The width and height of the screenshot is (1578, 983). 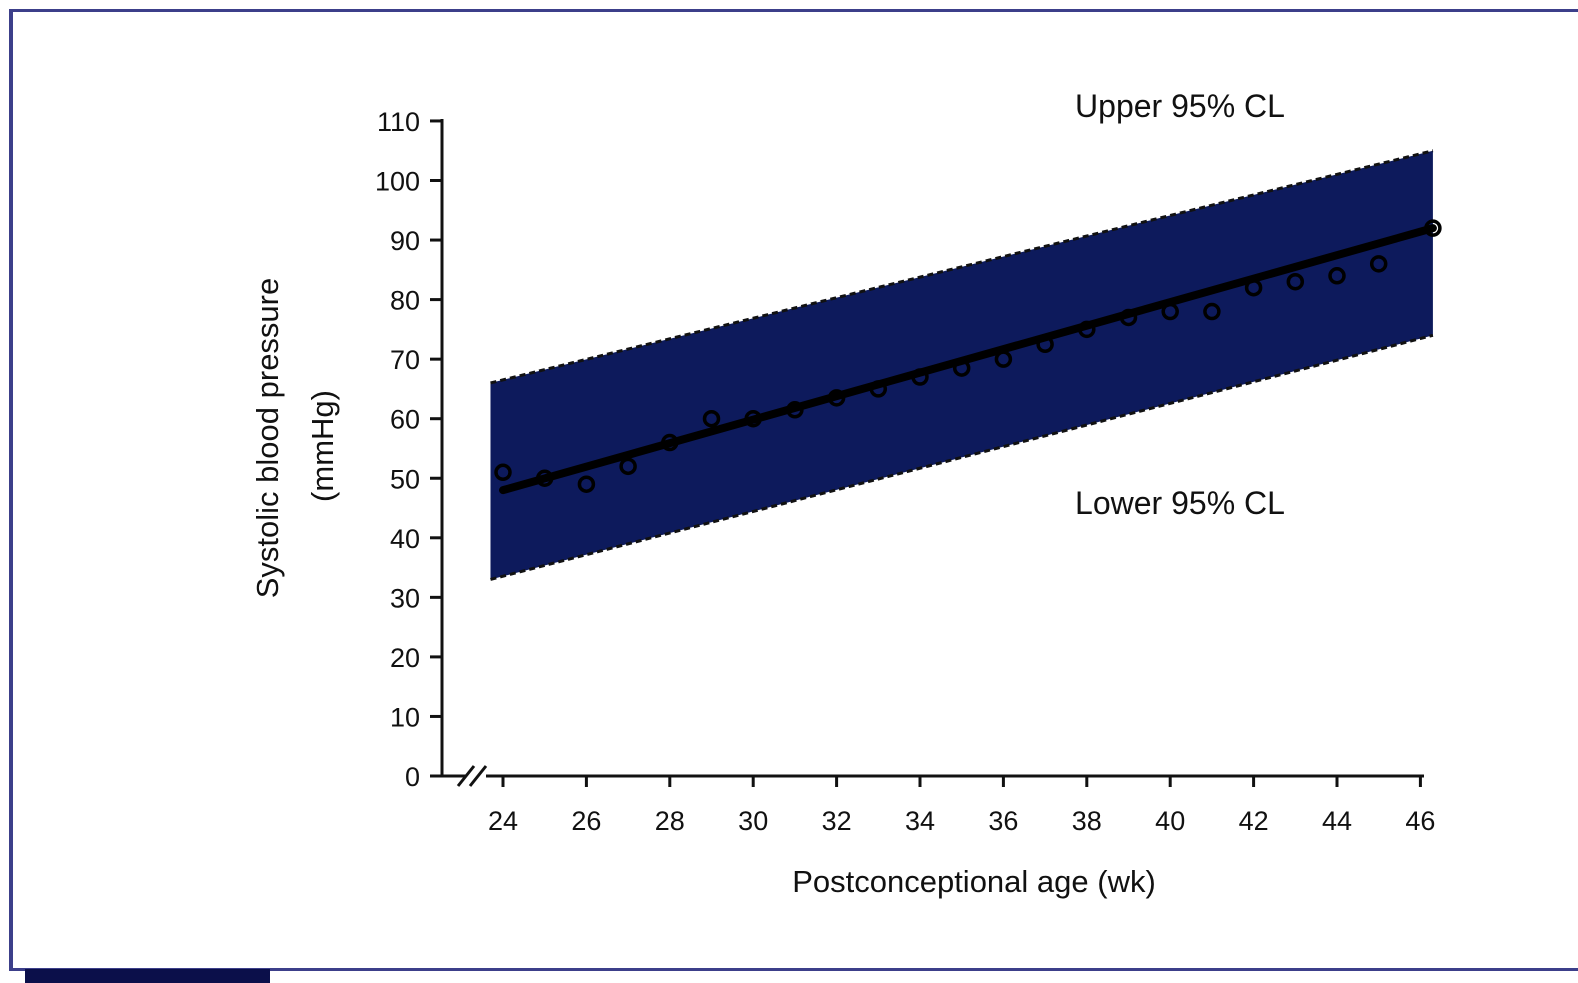 What do you see at coordinates (398, 122) in the screenshot?
I see `y-tick-label: 110` at bounding box center [398, 122].